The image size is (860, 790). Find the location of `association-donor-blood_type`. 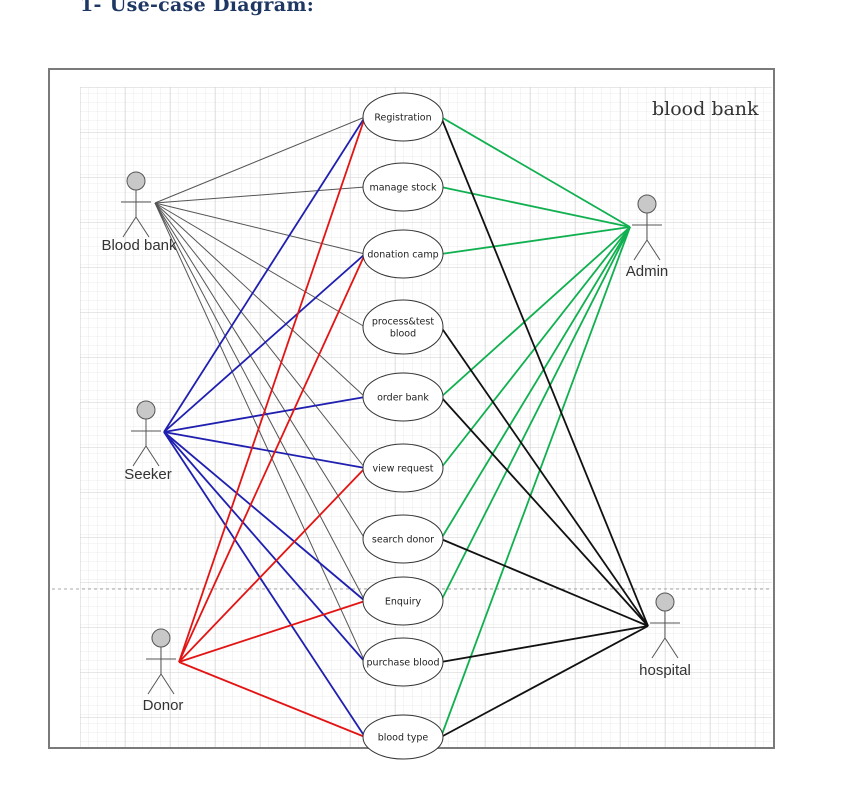

association-donor-blood_type is located at coordinates (272, 699).